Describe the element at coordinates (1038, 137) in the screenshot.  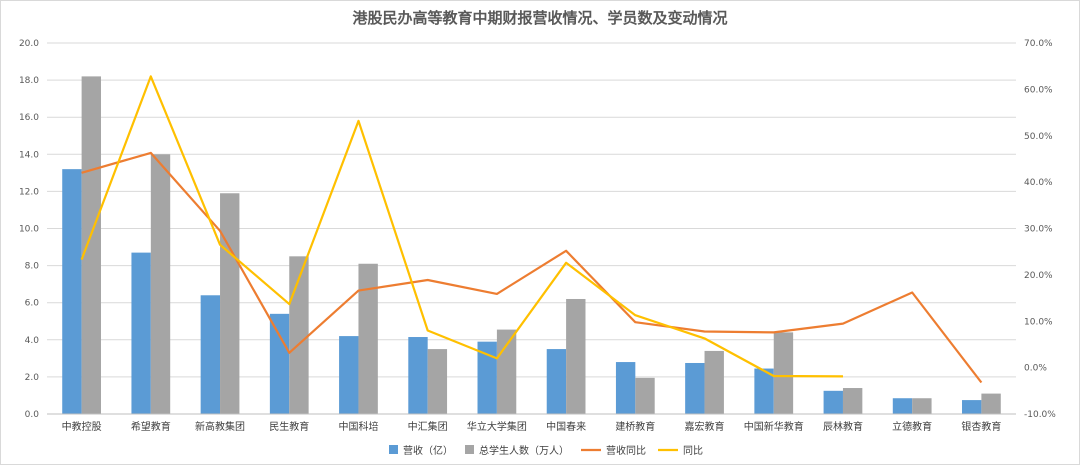
I see `y-right-tick-label: 50.0%` at that location.